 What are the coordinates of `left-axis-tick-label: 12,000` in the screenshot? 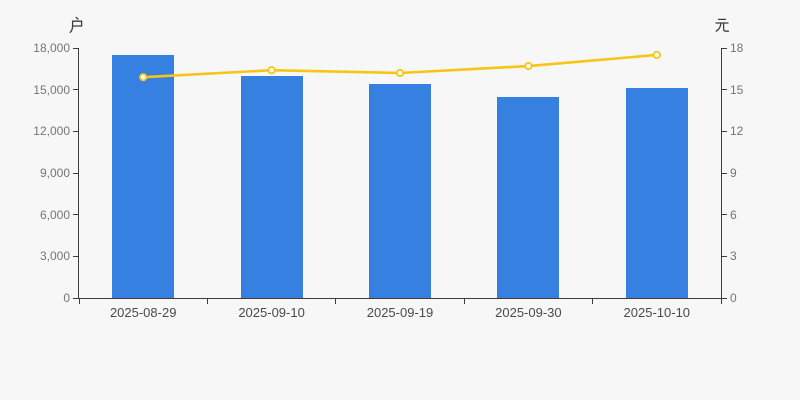 It's located at (51, 131).